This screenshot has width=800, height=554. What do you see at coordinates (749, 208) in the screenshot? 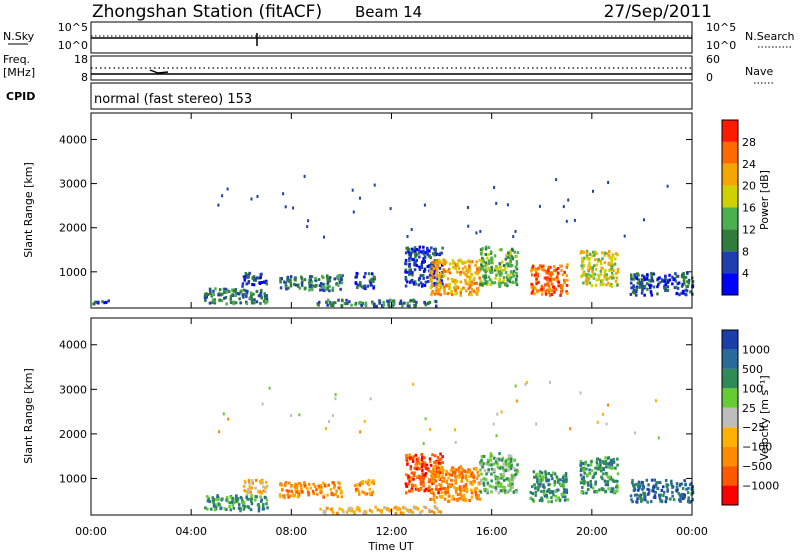
I see `colorbar-tick-label: 16` at bounding box center [749, 208].